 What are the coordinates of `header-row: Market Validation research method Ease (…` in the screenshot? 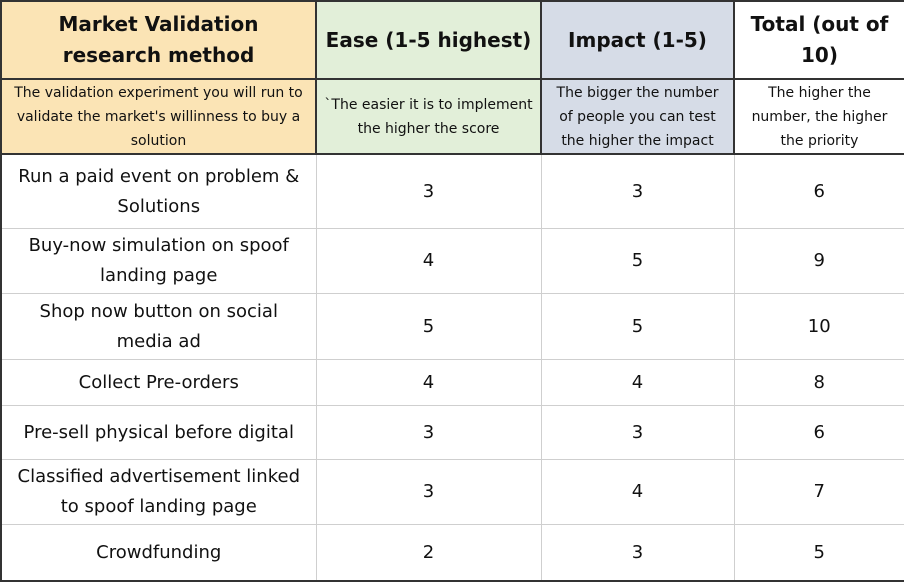 It's located at (452, 40).